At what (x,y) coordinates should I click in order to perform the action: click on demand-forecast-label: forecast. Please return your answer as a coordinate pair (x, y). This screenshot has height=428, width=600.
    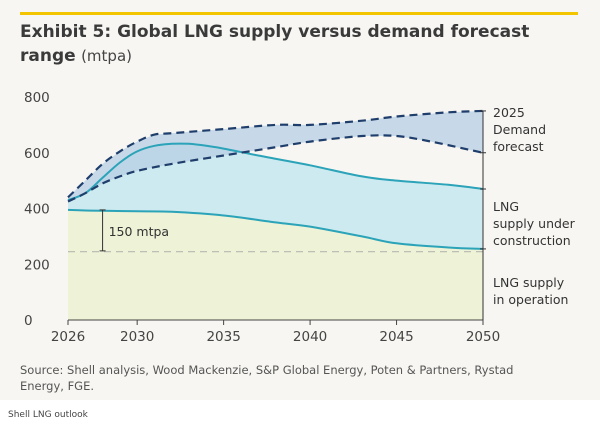
    Looking at the image, I should click on (518, 146).